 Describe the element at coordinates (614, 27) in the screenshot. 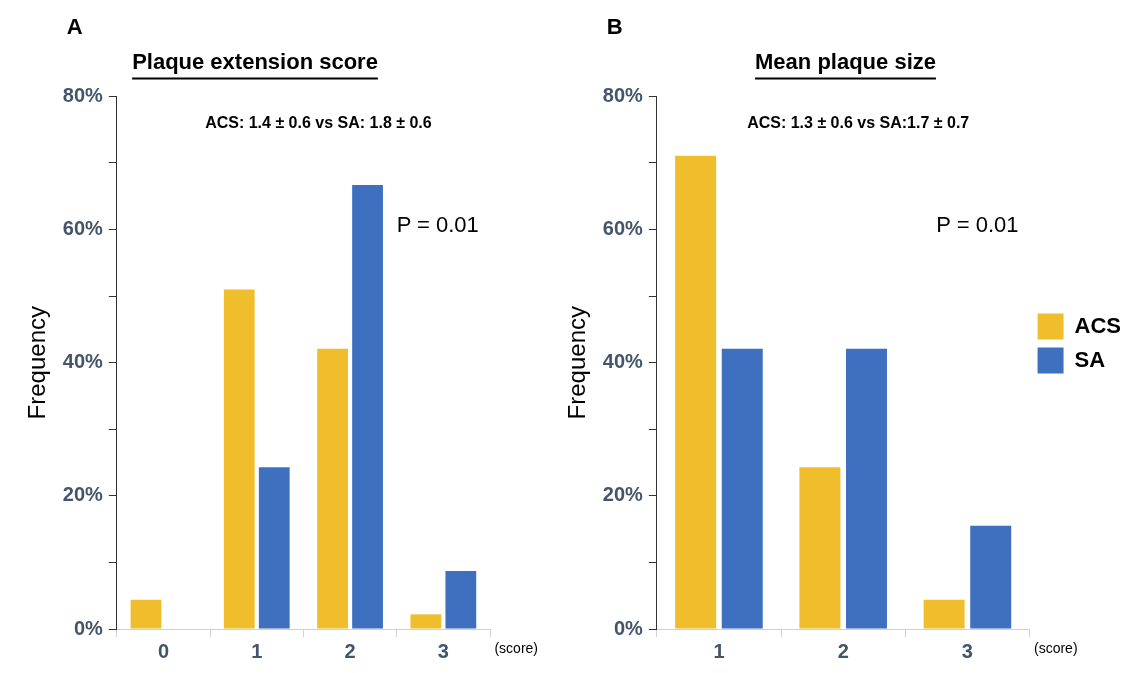

I see `text: B` at that location.